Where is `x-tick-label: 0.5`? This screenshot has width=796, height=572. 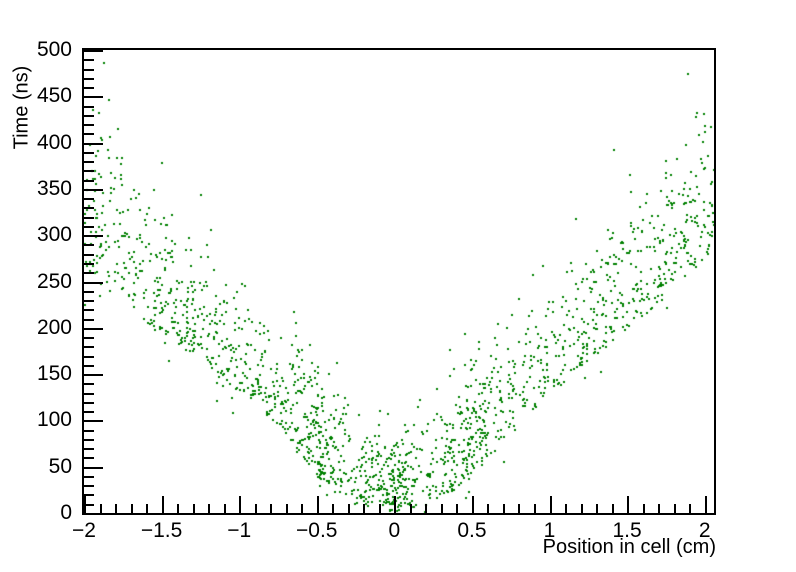 x-tick-label: 0.5 is located at coordinates (472, 530).